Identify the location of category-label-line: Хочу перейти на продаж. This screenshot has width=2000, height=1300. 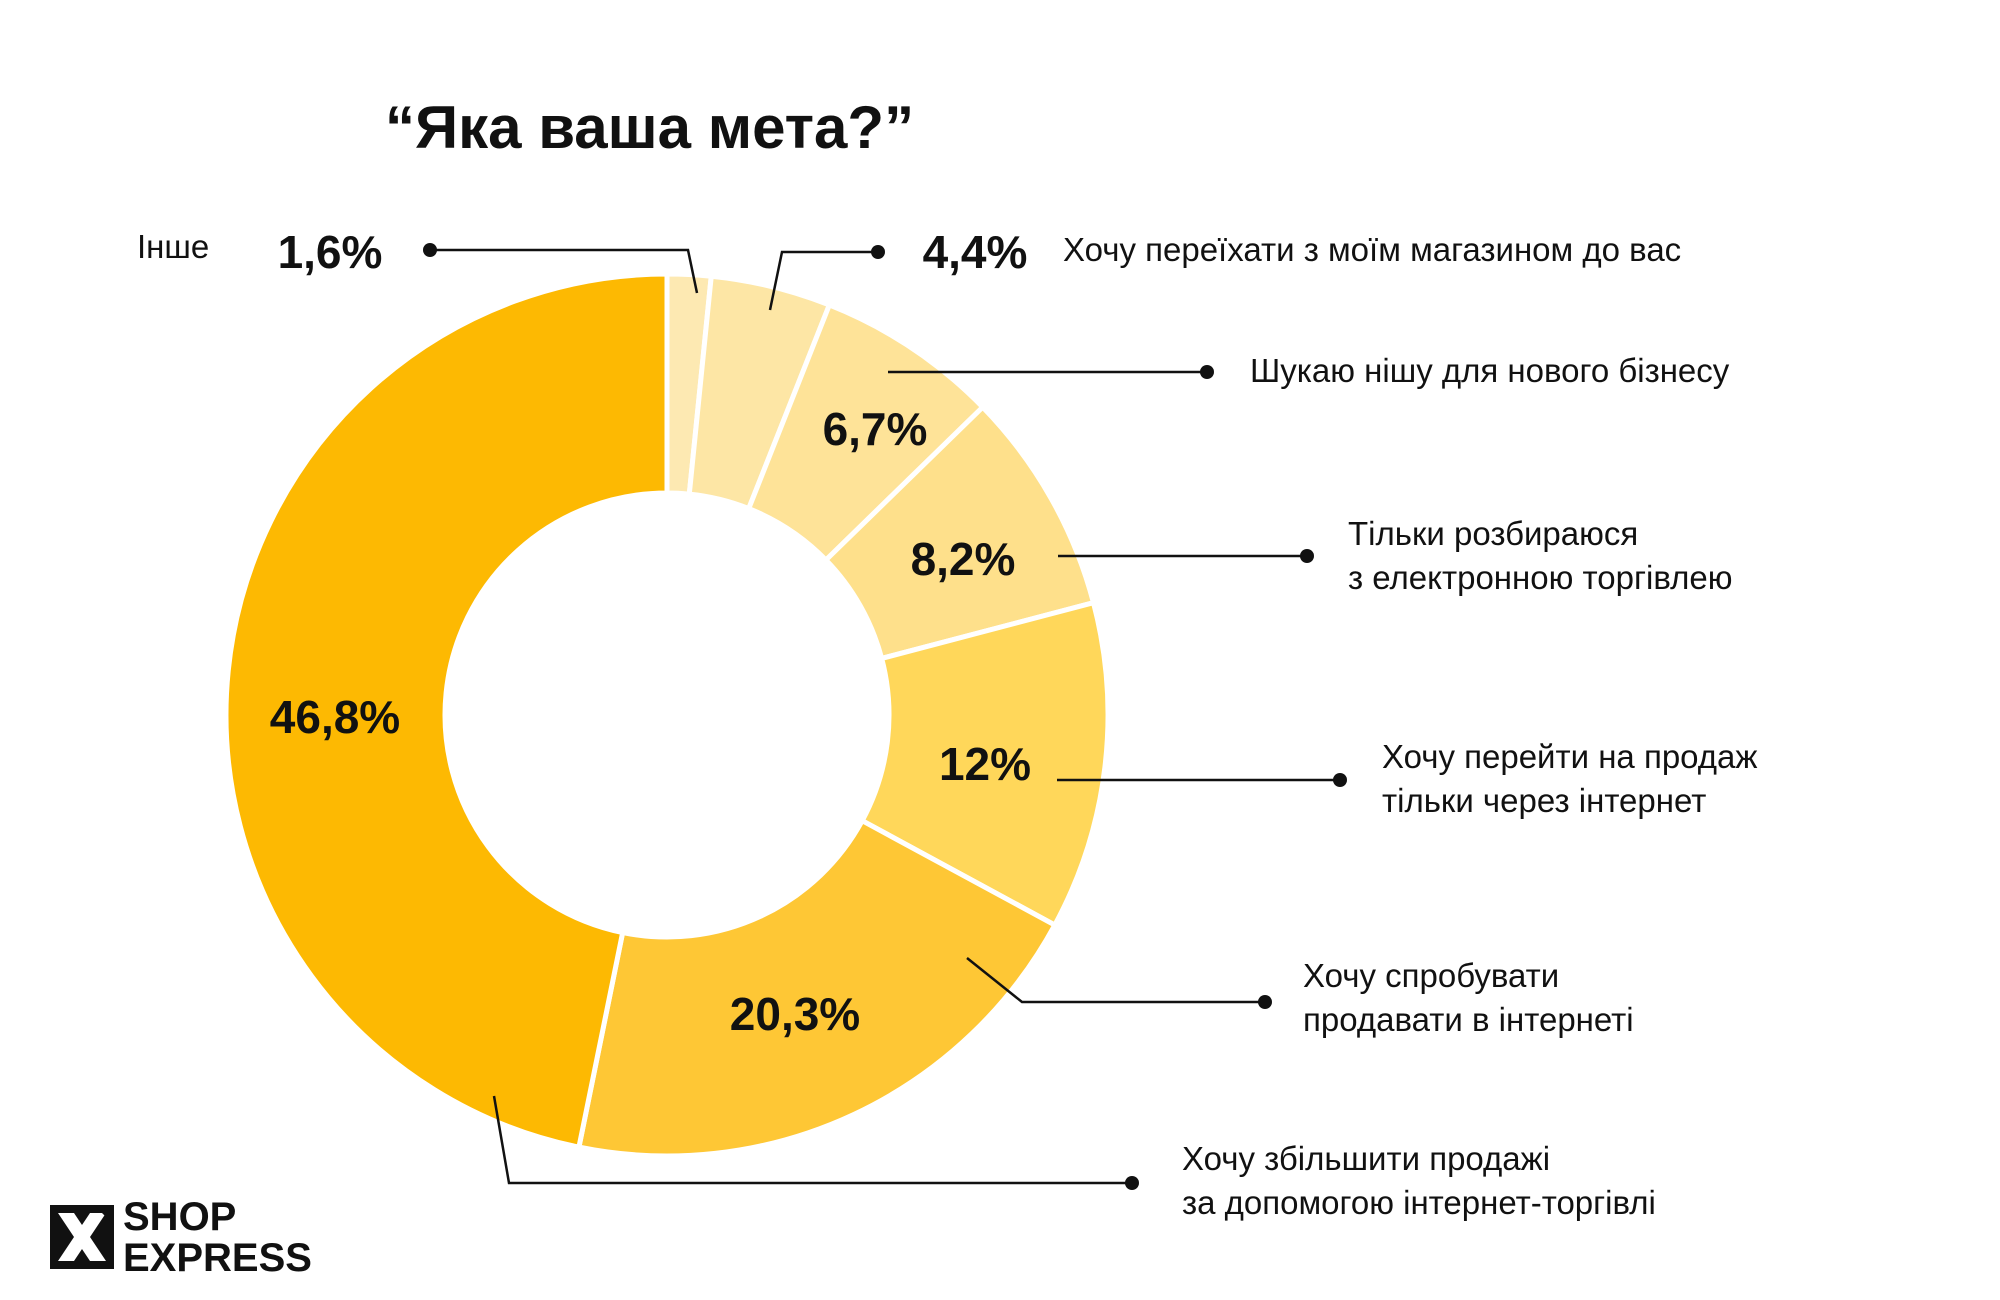
(1570, 756).